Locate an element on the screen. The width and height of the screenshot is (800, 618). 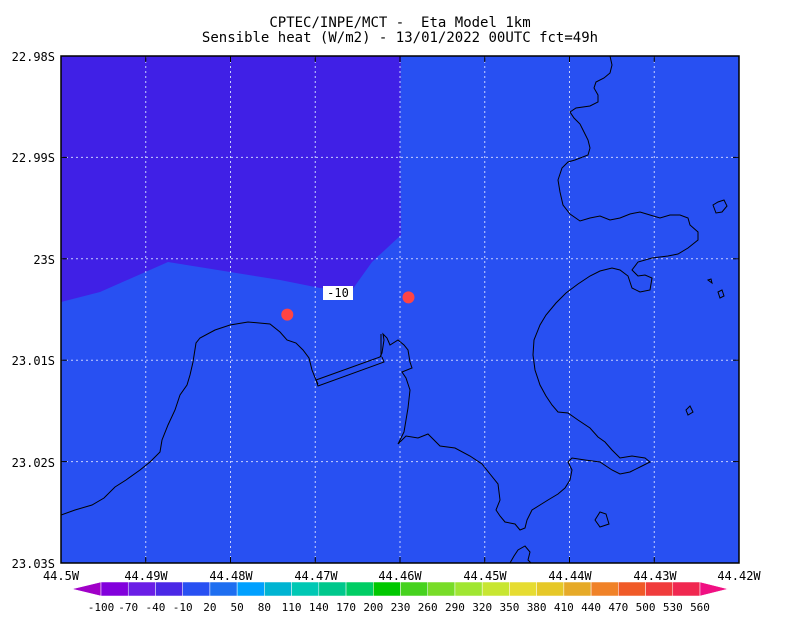
colorbar-label: 320 is located at coordinates (482, 607).